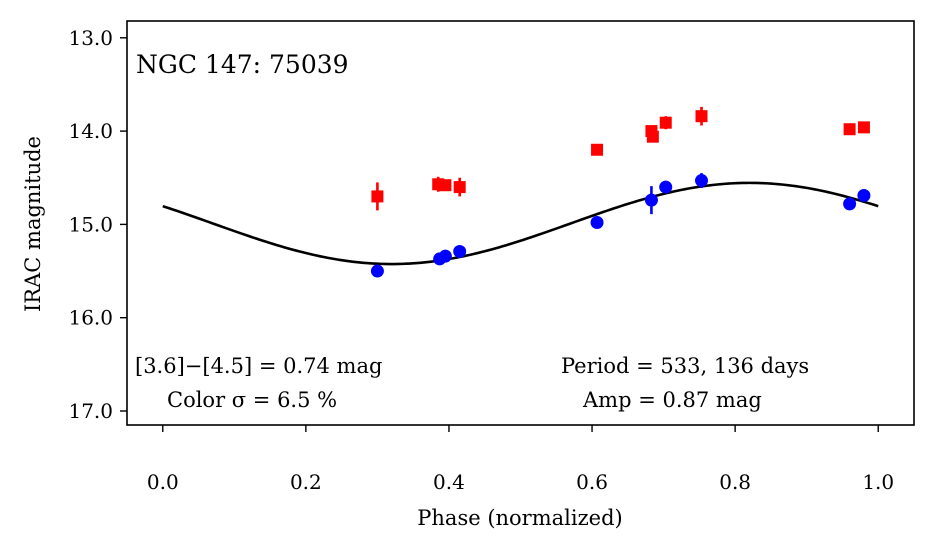 Image resolution: width=936 pixels, height=552 pixels. Describe the element at coordinates (90, 318) in the screenshot. I see `y-tick-label: 16.0` at that location.